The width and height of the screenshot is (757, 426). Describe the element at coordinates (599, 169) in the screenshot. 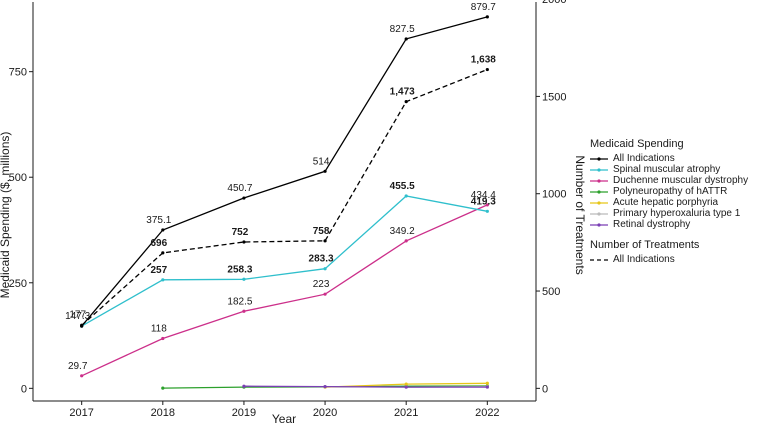

I see `legend-key-spinal-muscular-atrophy` at that location.